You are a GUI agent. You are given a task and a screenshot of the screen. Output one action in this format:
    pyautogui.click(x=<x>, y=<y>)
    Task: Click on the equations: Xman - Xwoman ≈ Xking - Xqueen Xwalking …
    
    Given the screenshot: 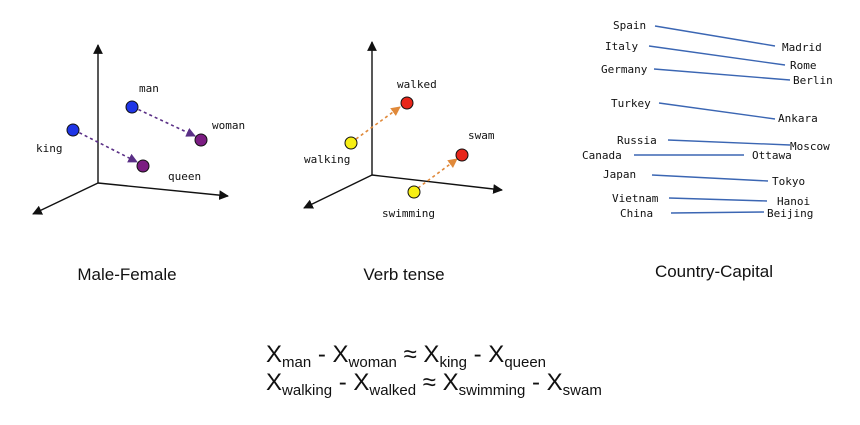 What is the action you would take?
    pyautogui.click(x=434, y=370)
    